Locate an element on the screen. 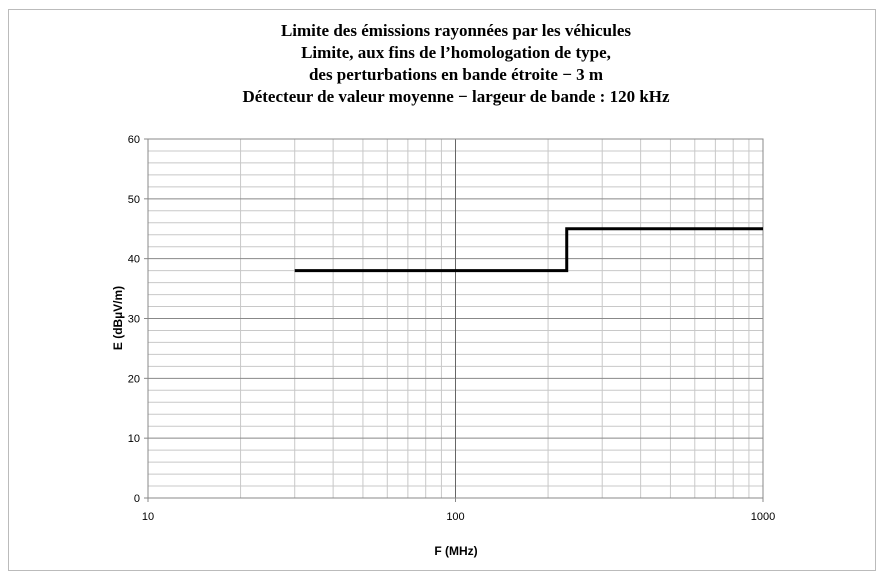 The image size is (884, 583). y-tick-label: 0 is located at coordinates (137, 499).